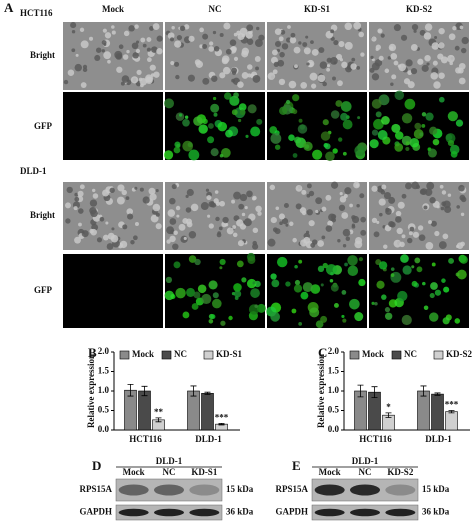 The width and height of the screenshot is (474, 531). I want to click on micrograph, so click(113, 291).